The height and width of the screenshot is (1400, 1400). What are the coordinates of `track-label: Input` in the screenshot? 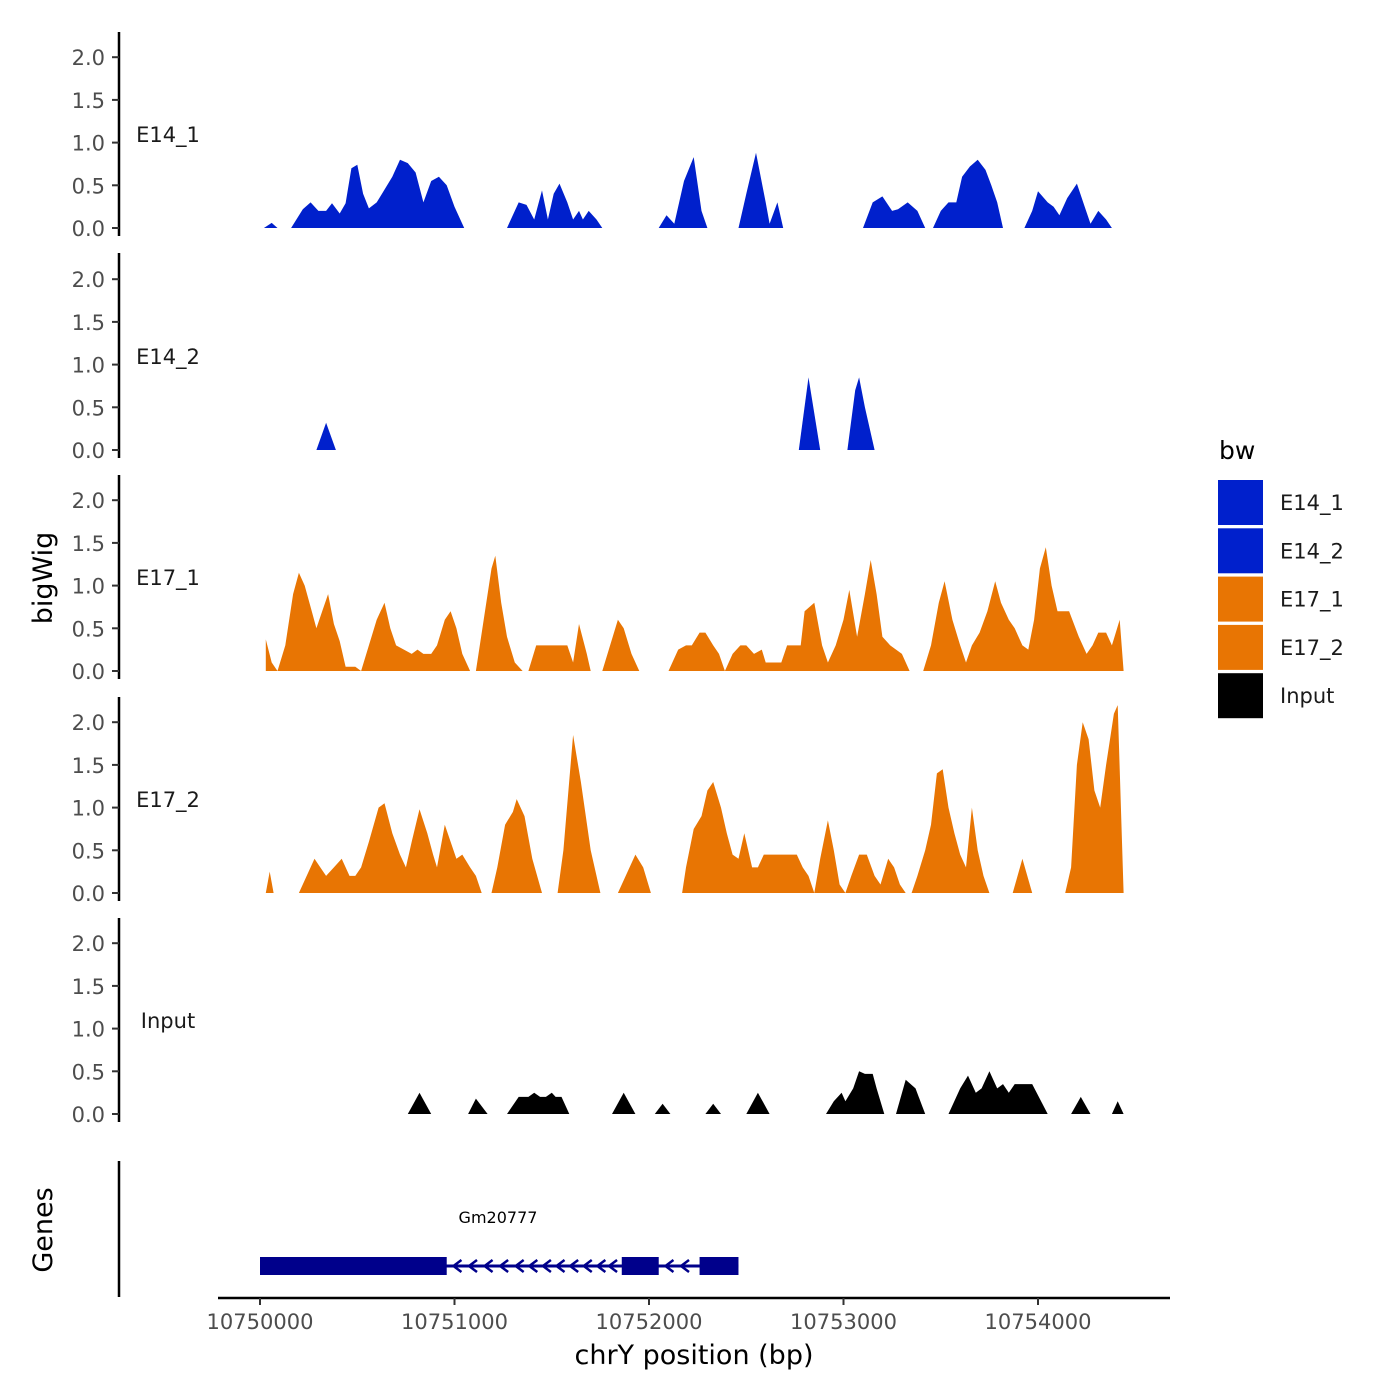 It's located at (168, 1021).